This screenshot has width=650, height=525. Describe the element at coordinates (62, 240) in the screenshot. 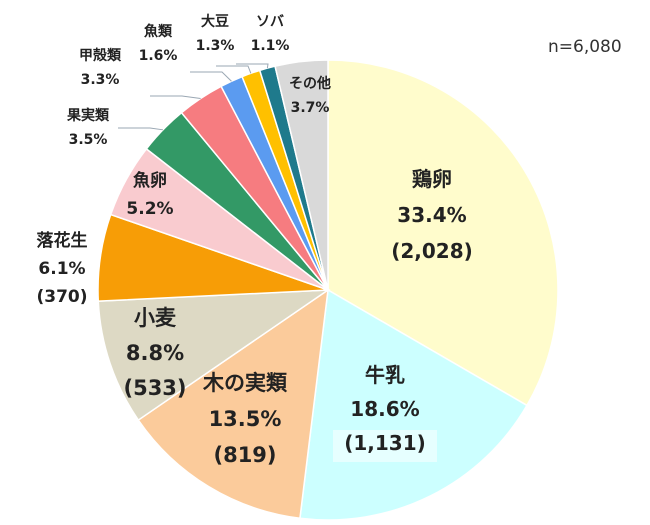

I see `slice-name-label: 落花生` at that location.